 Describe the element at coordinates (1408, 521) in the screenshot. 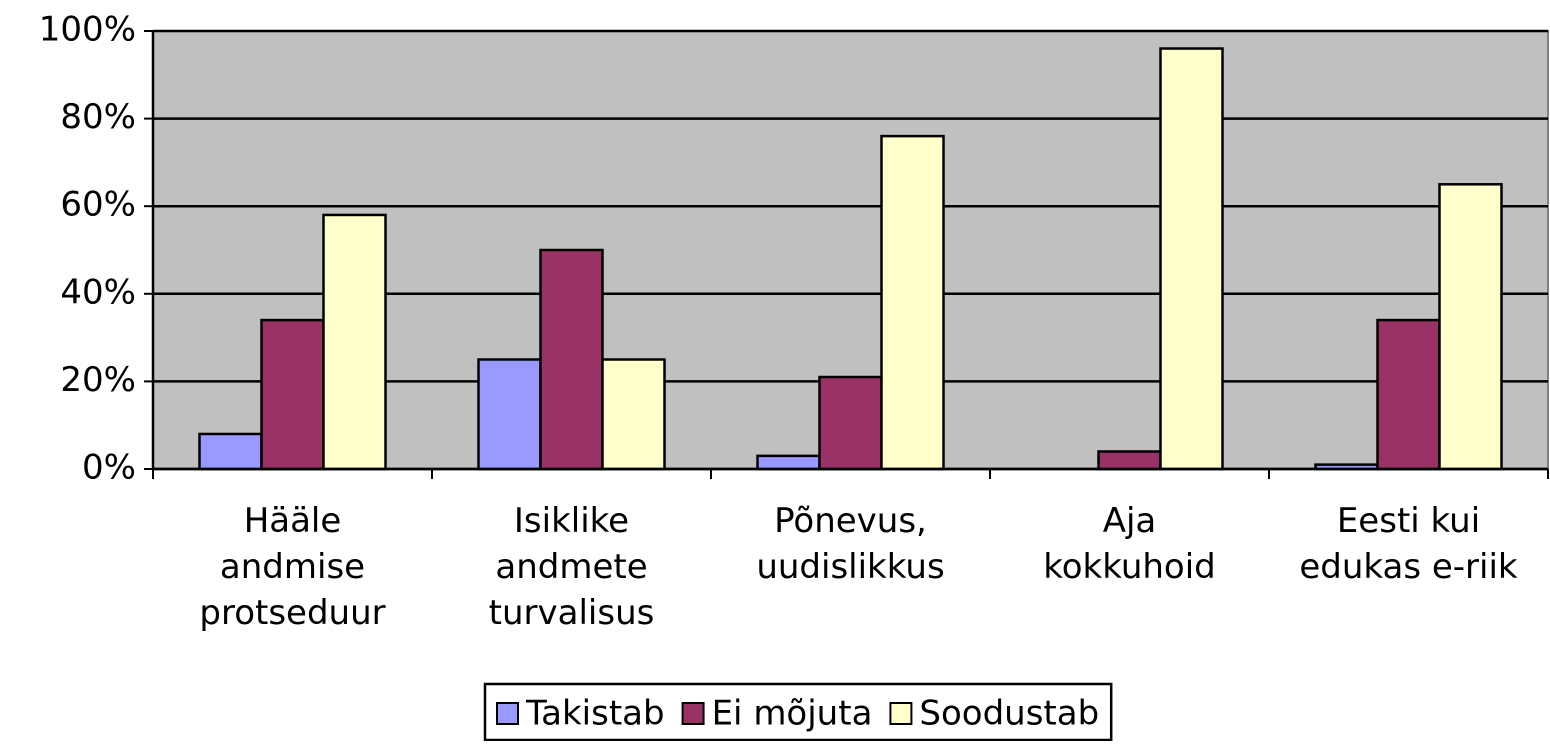

I see `x-tick-label-line: Eesti kui` at that location.